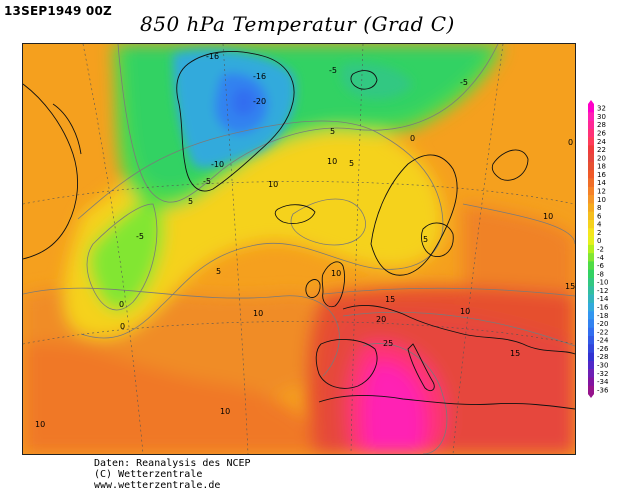 This screenshot has height=492, width=618. I want to click on africa-coast, so click(446, 402).